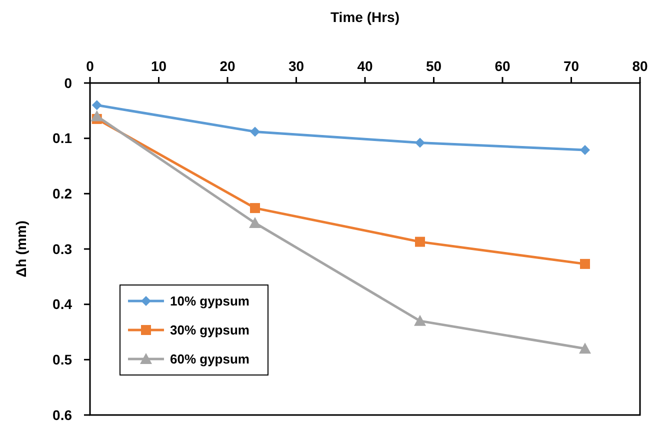  What do you see at coordinates (62, 304) in the screenshot?
I see `y-tick-label: 0.4` at bounding box center [62, 304].